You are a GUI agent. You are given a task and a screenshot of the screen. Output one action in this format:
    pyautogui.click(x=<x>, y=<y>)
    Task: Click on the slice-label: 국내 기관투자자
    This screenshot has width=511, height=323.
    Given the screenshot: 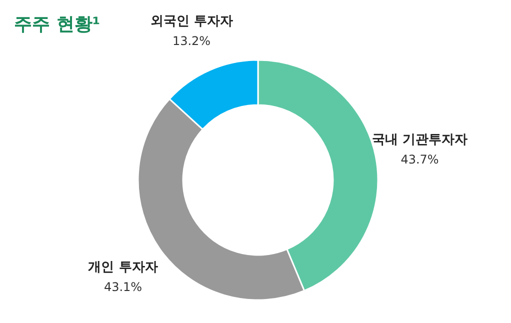 What is the action you would take?
    pyautogui.click(x=420, y=140)
    